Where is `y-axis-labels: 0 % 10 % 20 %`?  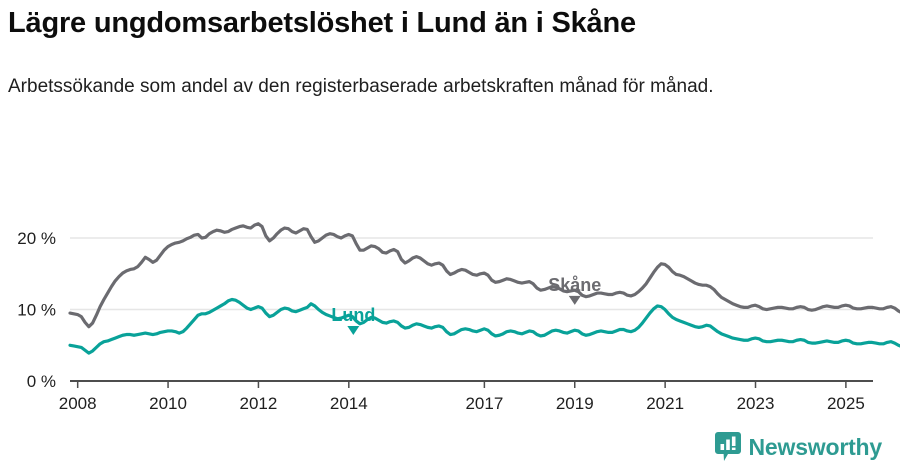
y-axis-labels: 0 % 10 % 20 % is located at coordinates (36, 310).